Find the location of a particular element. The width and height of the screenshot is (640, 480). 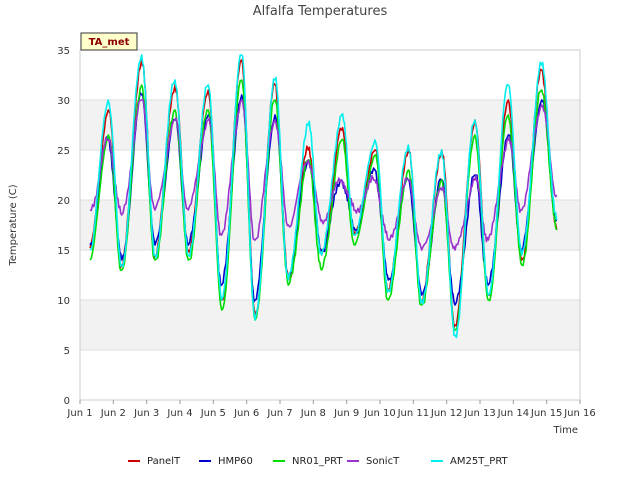

legend-label: AM25T_PRT is located at coordinates (479, 461).